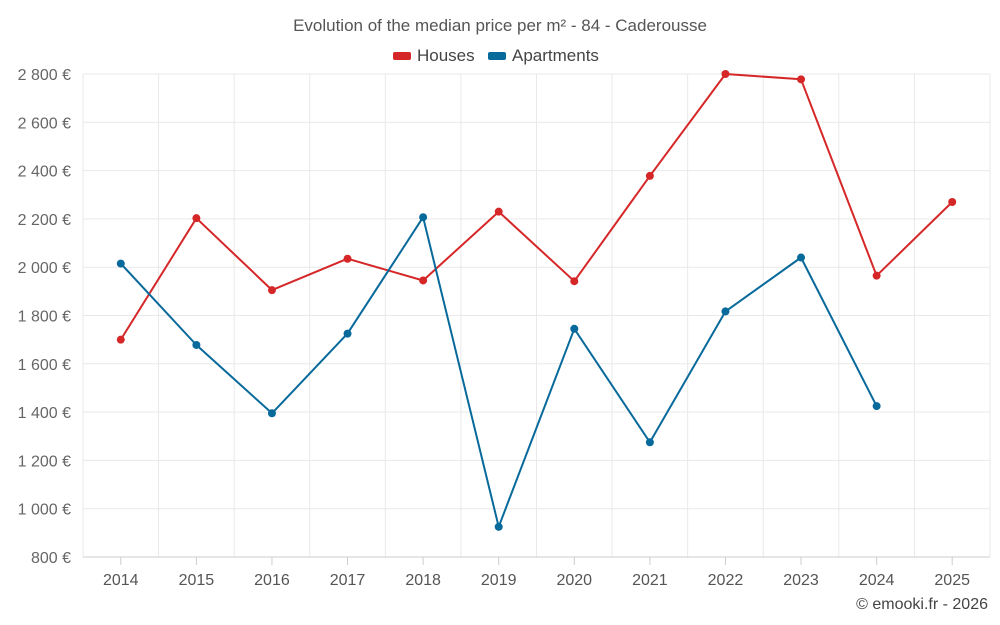  I want to click on data-point-houses-2014, so click(120, 339).